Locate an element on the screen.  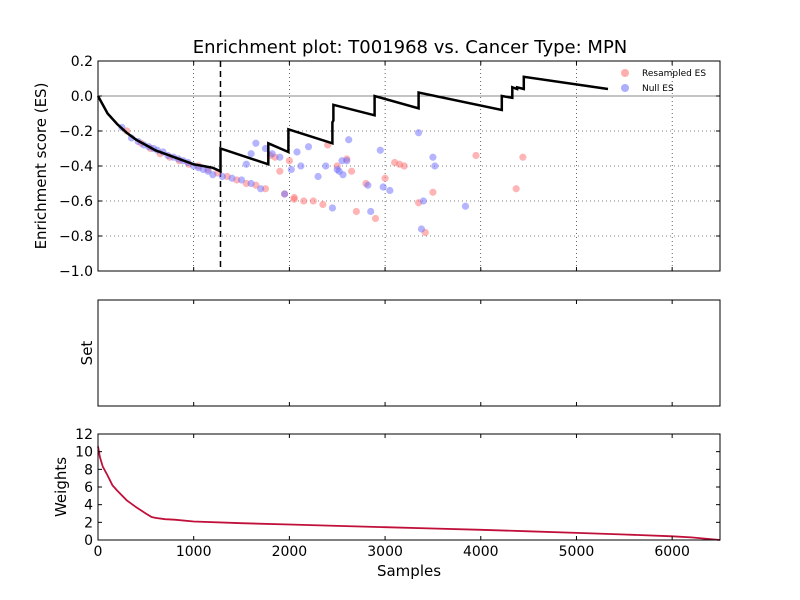
x-axis-label: Samples is located at coordinates (409, 571).